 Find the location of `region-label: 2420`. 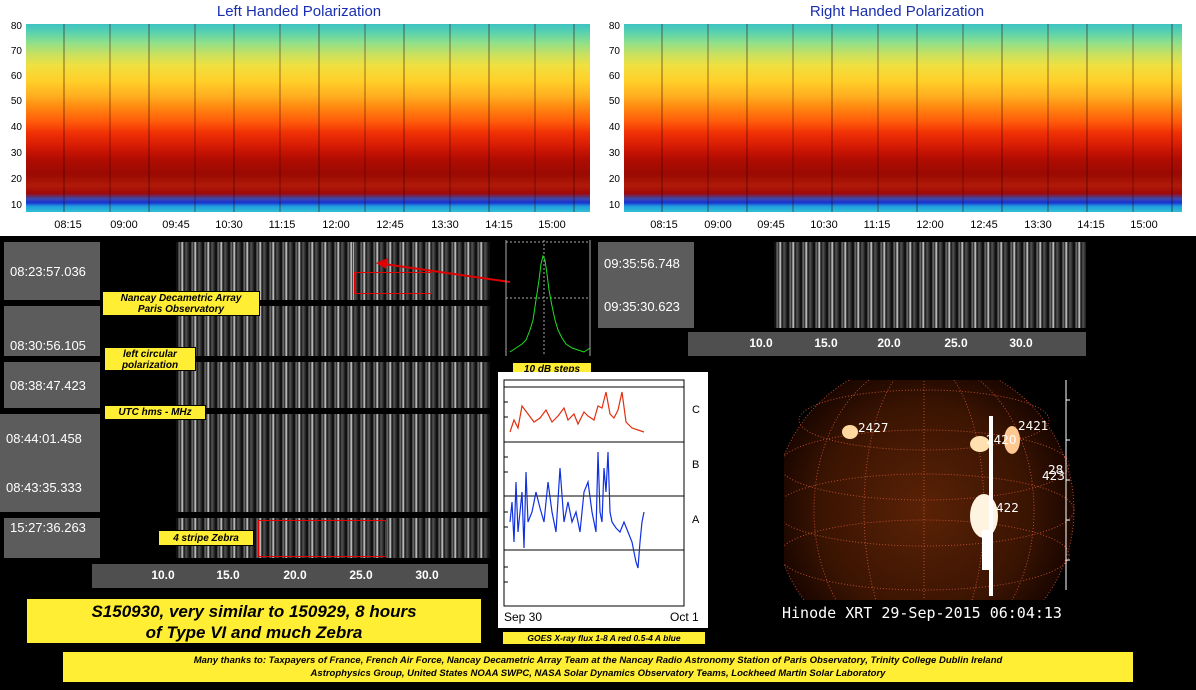

region-label: 2420 is located at coordinates (1001, 440).